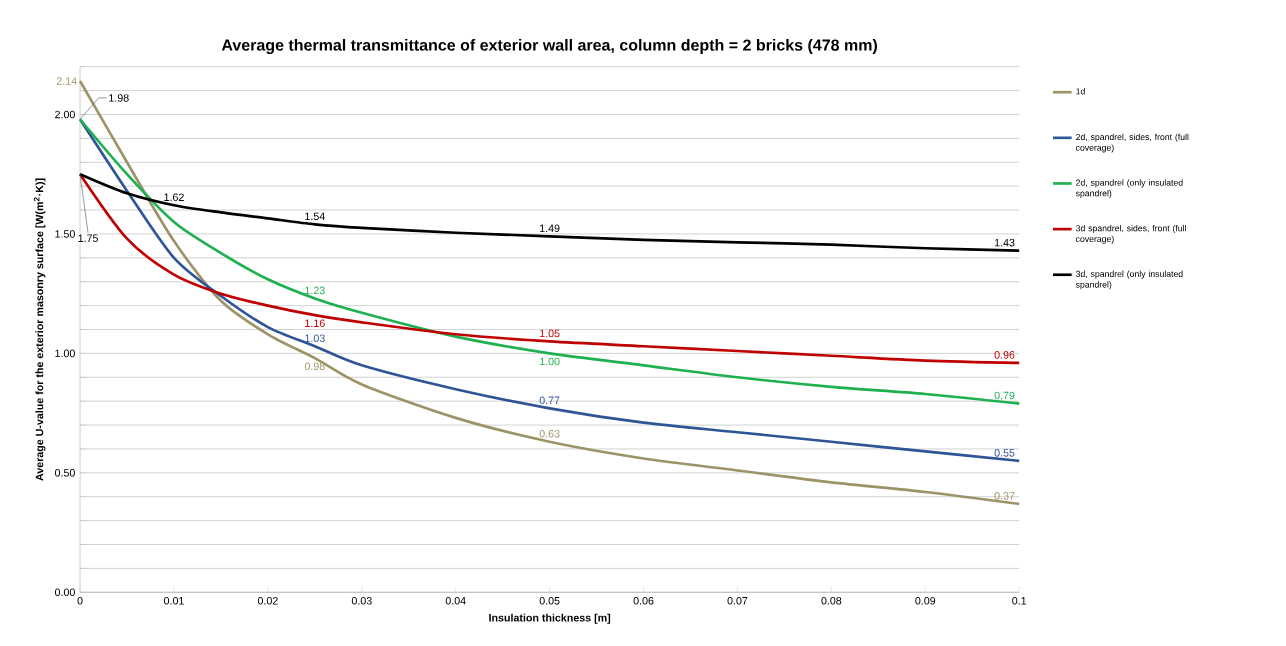 Image resolution: width=1286 pixels, height=646 pixels. I want to click on x-tick-label: 0.04, so click(455, 601).